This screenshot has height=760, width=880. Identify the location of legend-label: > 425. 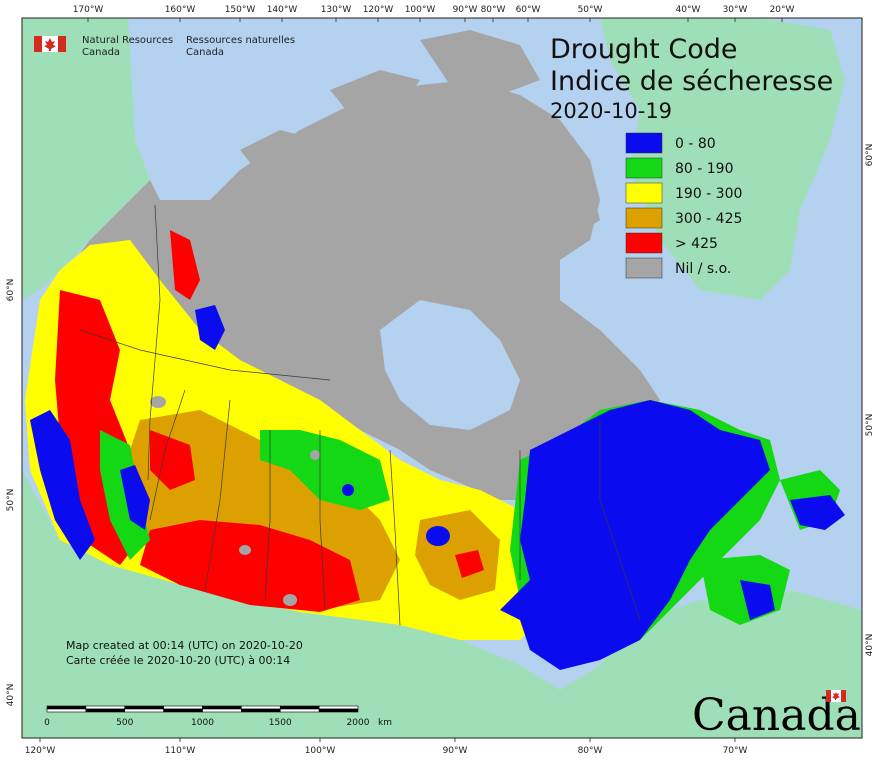
(696, 244).